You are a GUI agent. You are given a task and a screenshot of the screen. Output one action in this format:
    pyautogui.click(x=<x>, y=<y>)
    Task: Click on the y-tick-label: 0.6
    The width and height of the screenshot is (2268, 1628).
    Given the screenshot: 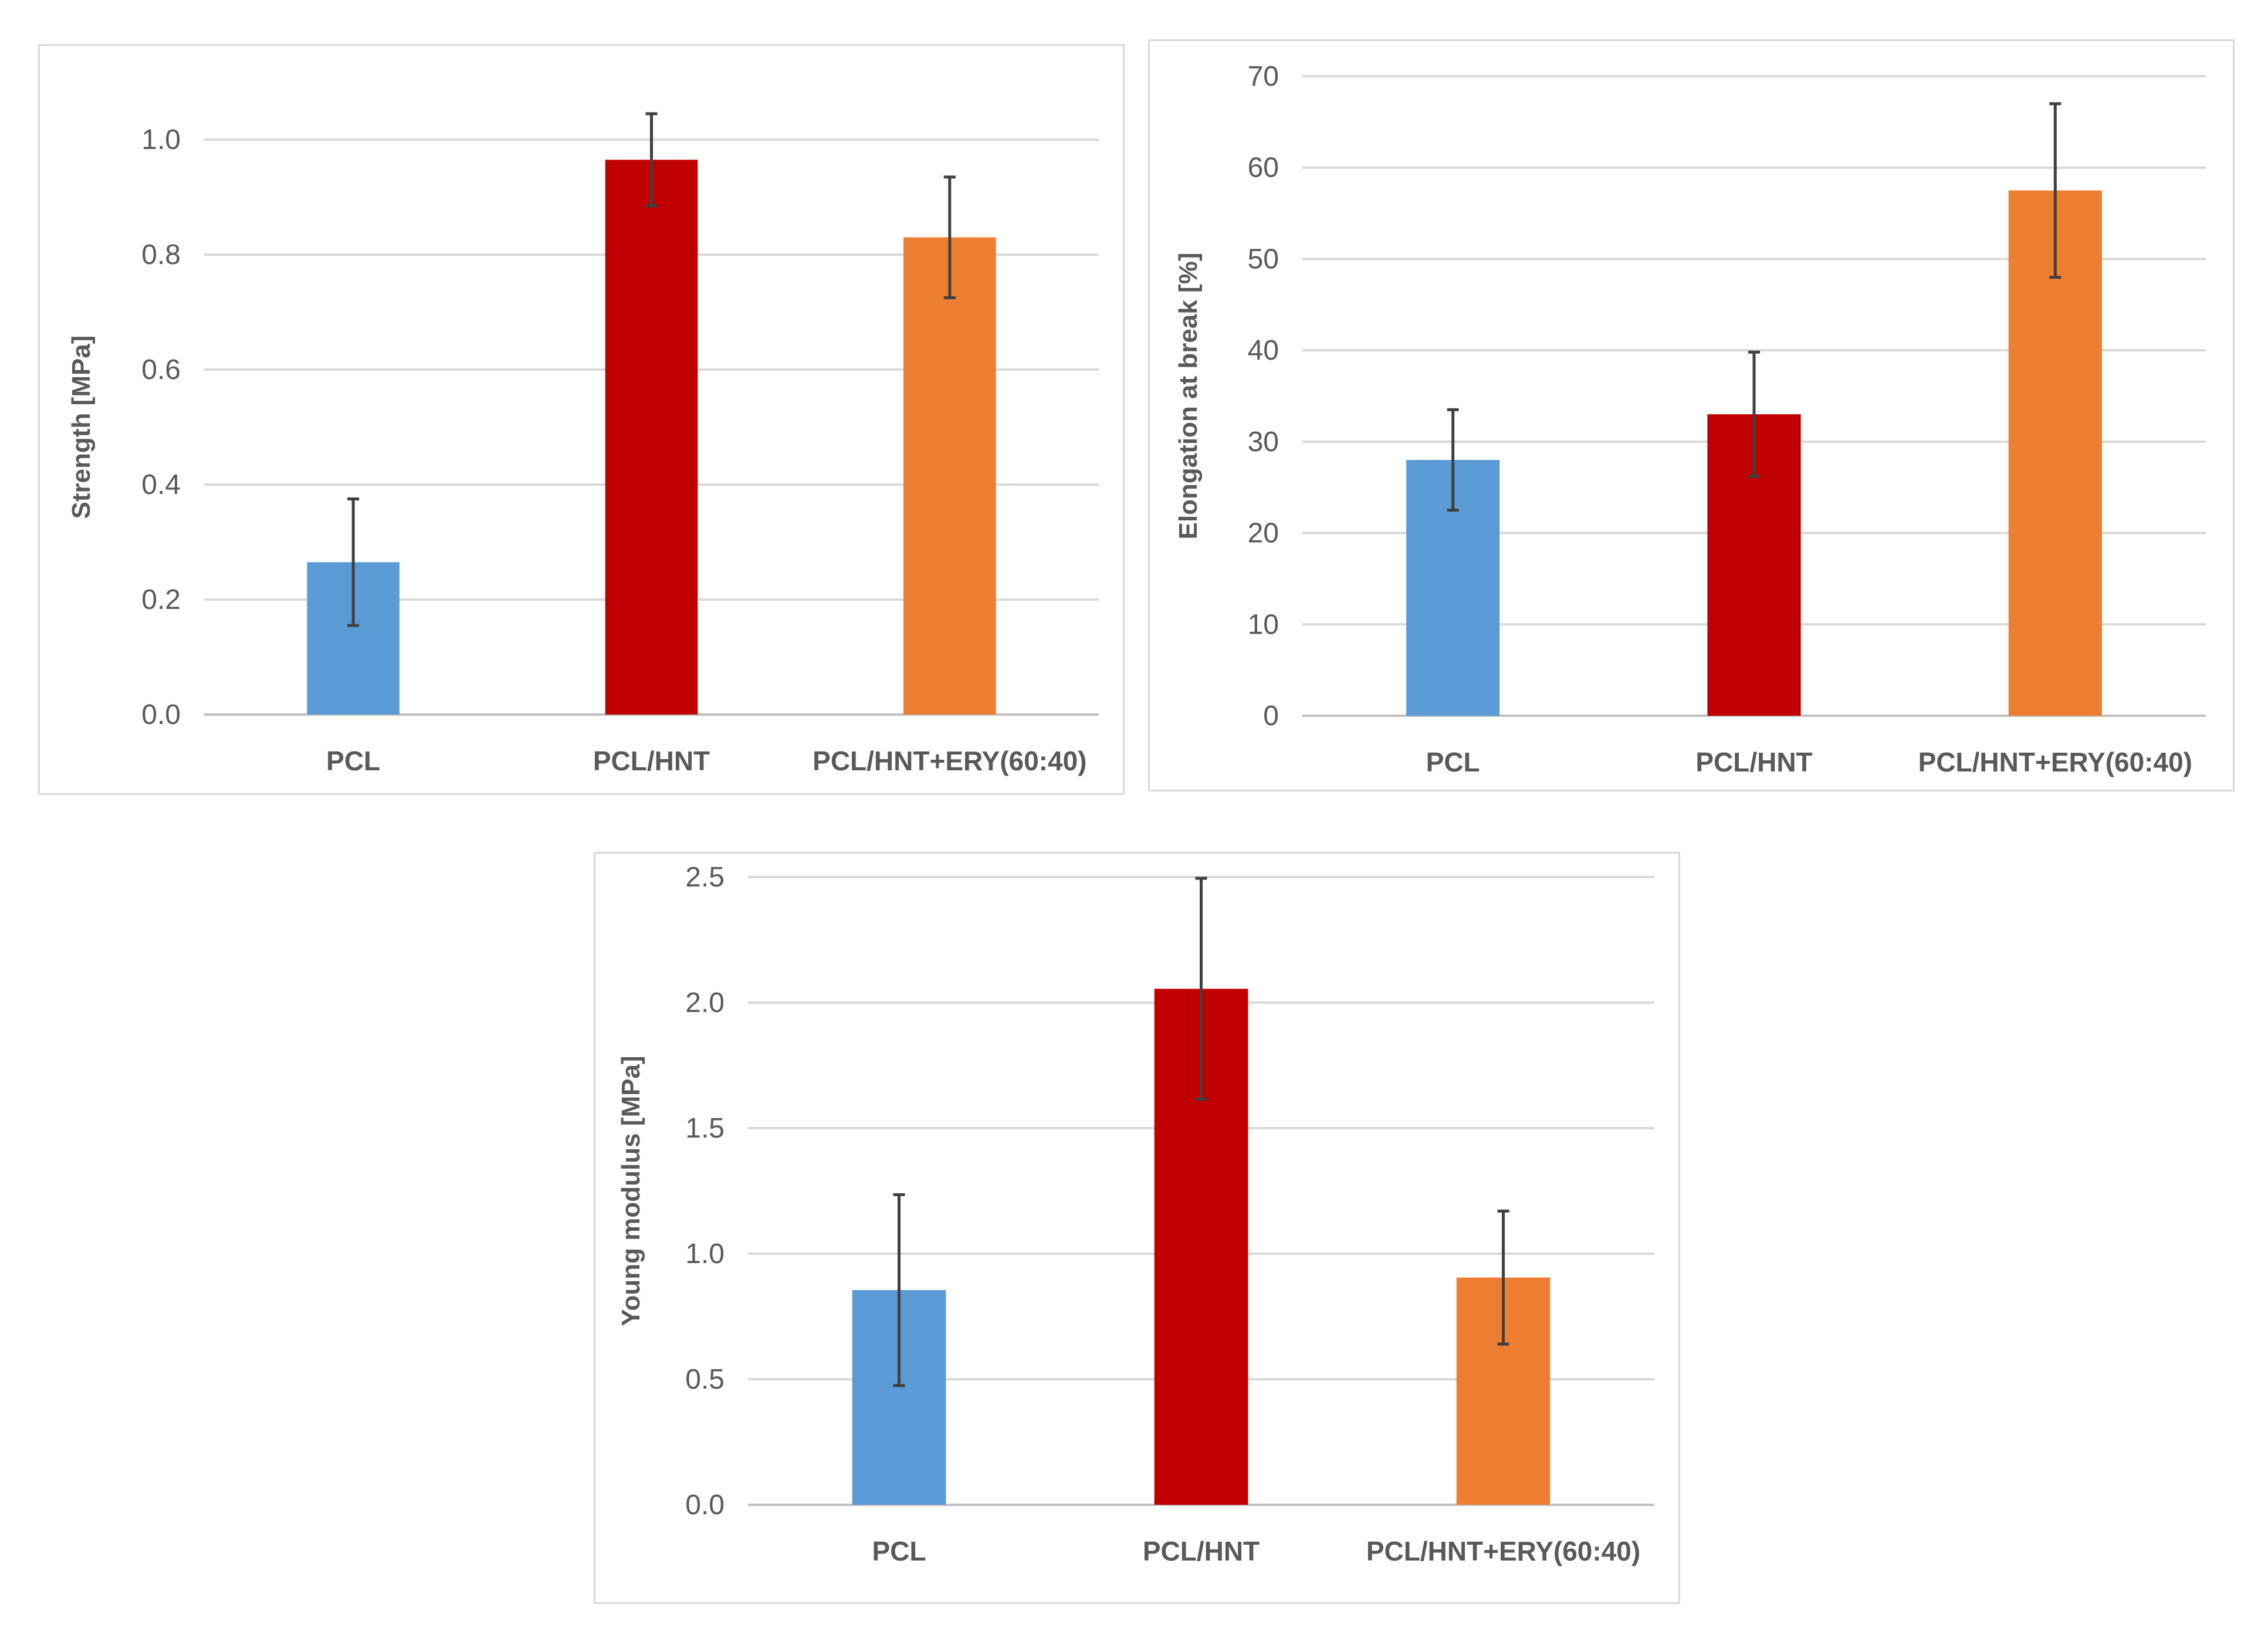 What is the action you would take?
    pyautogui.click(x=161, y=369)
    